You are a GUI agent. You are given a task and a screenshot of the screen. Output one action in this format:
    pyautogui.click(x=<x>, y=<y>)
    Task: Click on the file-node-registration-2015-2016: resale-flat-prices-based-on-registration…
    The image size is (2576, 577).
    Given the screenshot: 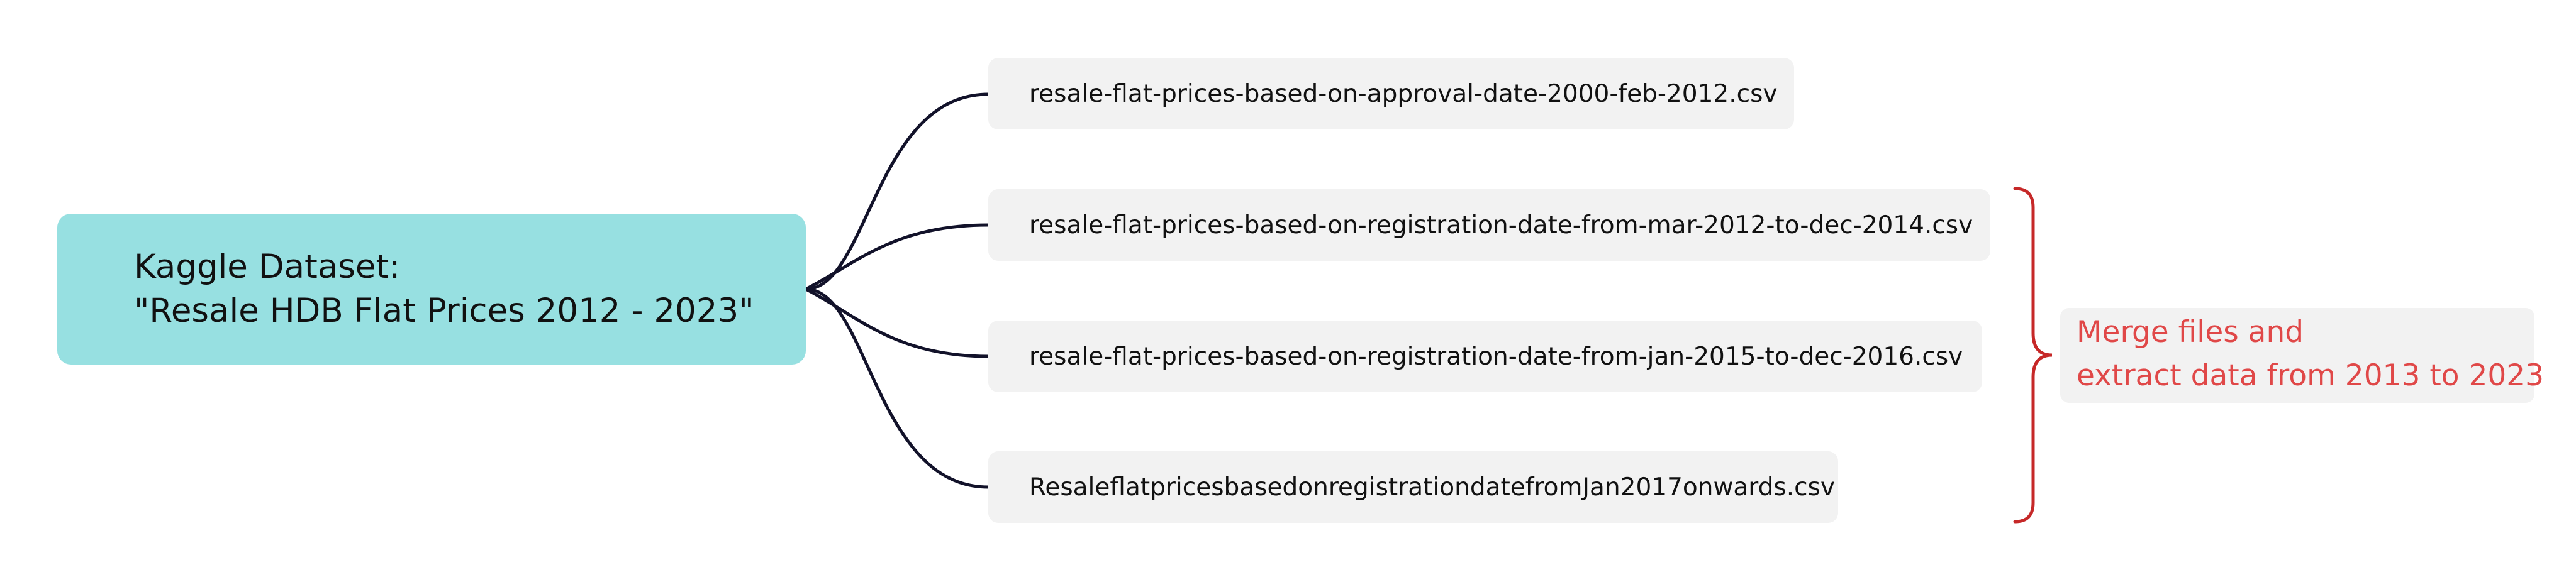 What is the action you would take?
    pyautogui.click(x=1485, y=356)
    